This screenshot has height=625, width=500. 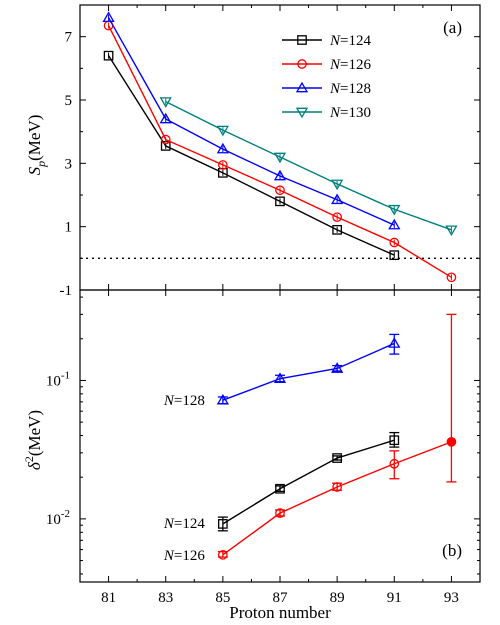 What do you see at coordinates (66, 291) in the screenshot?
I see `panel-a-ytick-label: -1` at bounding box center [66, 291].